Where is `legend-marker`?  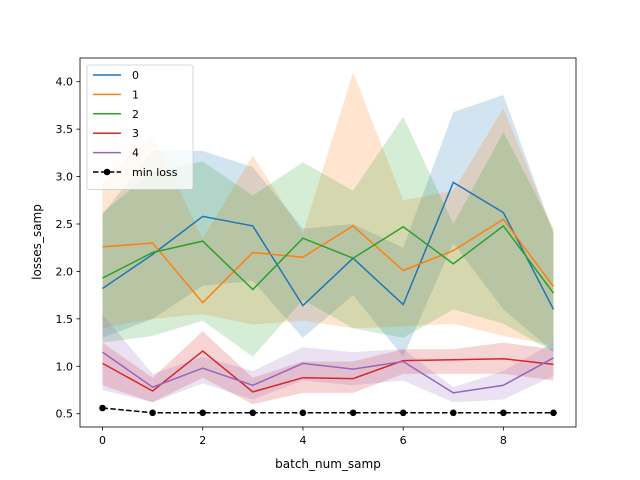
legend-marker is located at coordinates (107, 172).